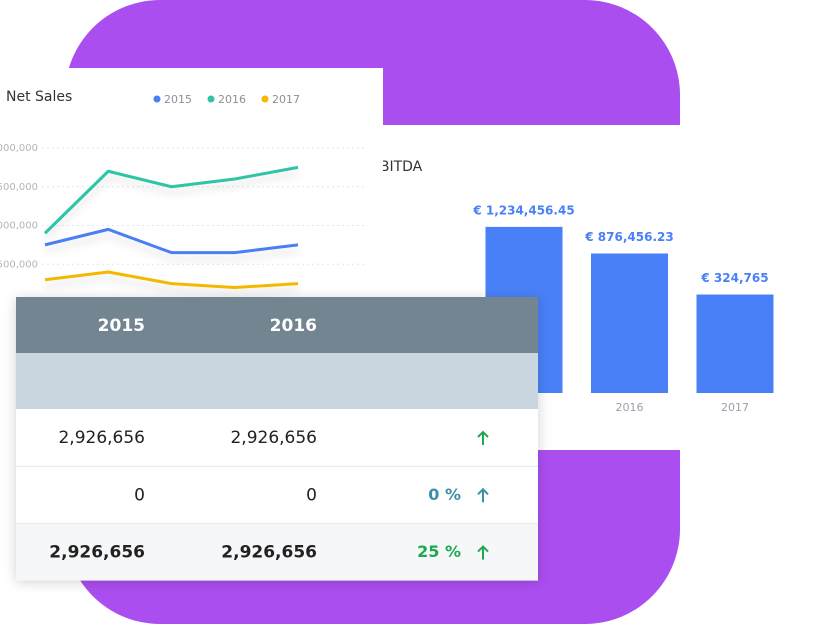 The height and width of the screenshot is (624, 834). I want to click on y-tick-label: 500,000, so click(19, 264).